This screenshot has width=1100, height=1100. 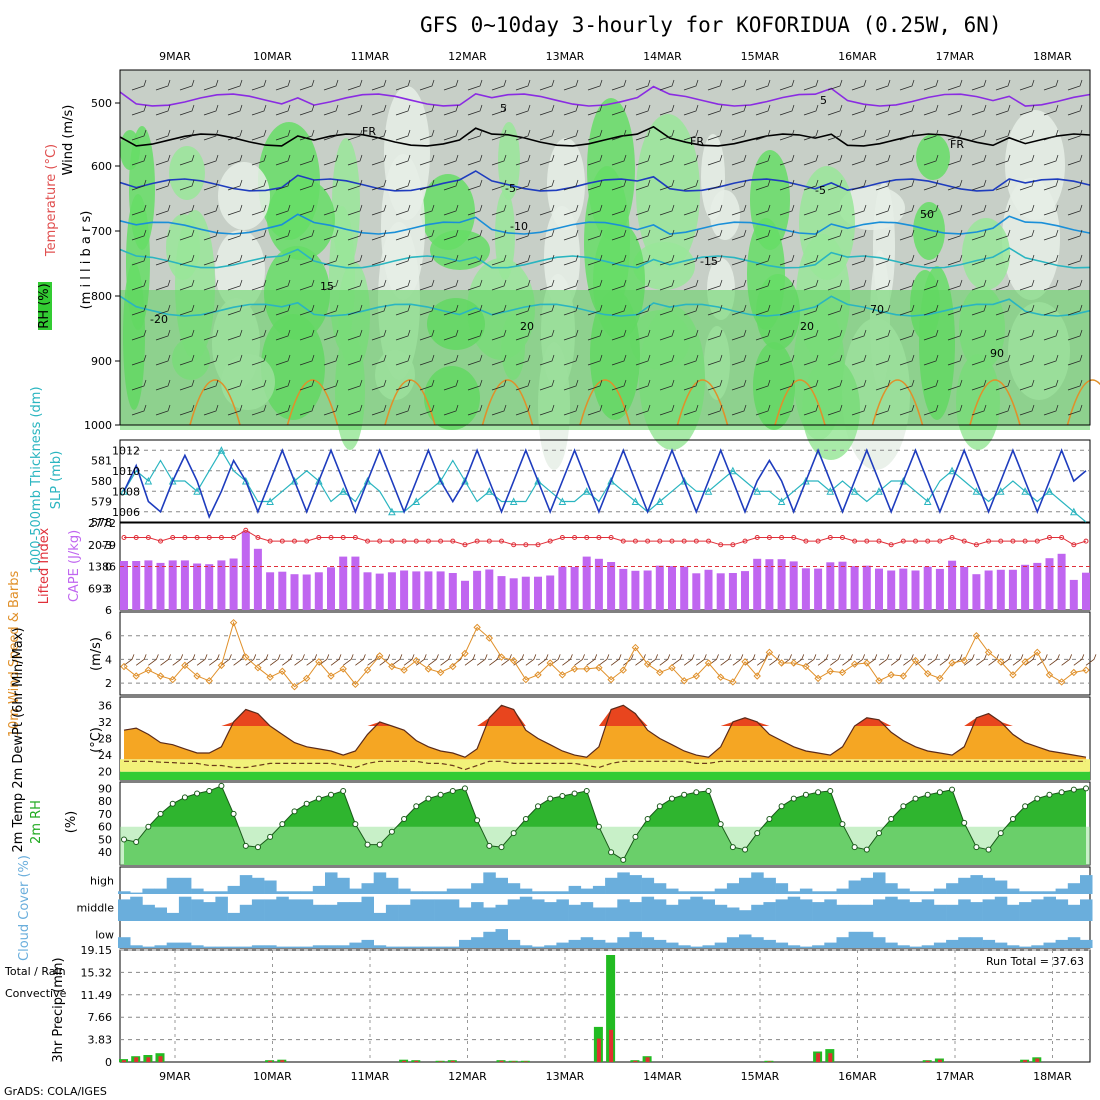 What do you see at coordinates (105, 814) in the screenshot?
I see `rh-tick-label: 70` at bounding box center [105, 814].